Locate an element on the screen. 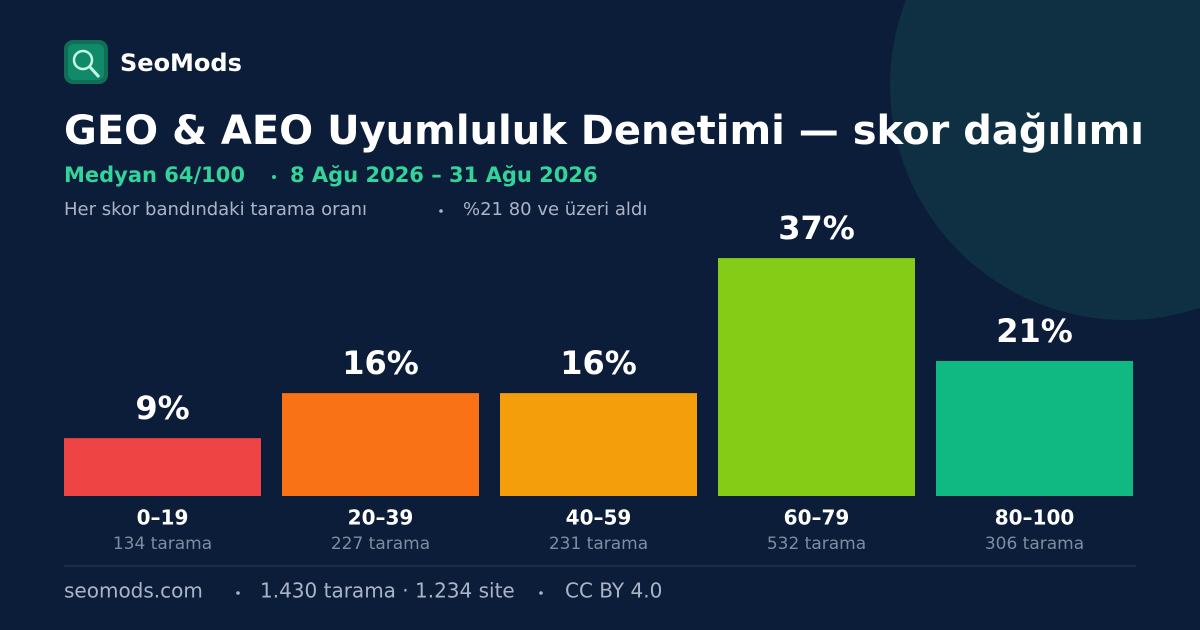 This screenshot has width=1200, height=630. count-label: 134 tarama is located at coordinates (162, 544).